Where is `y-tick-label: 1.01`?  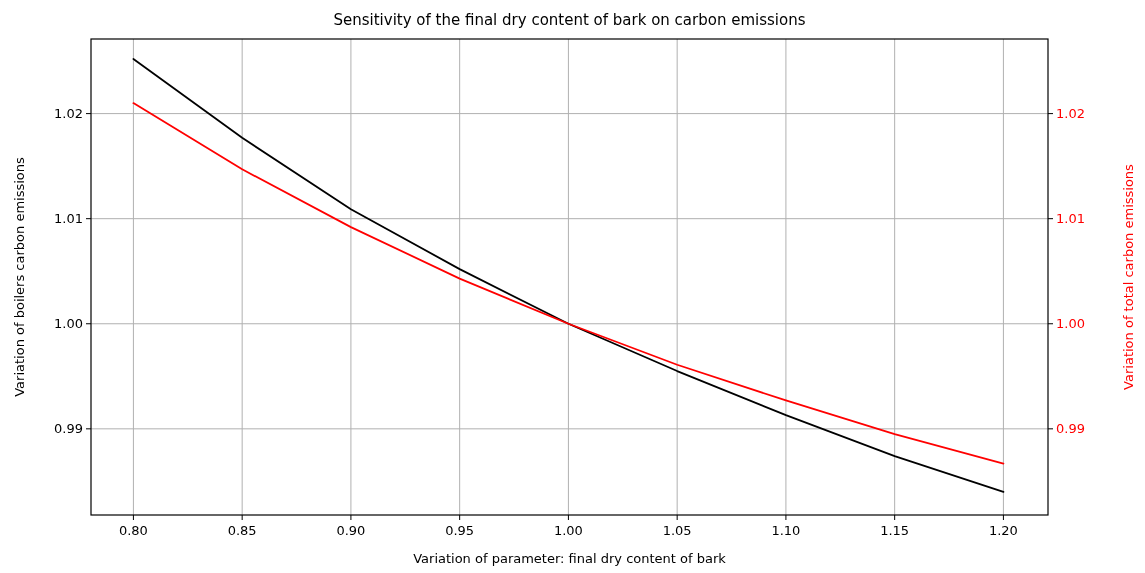
y-tick-label: 1.01 is located at coordinates (68, 219).